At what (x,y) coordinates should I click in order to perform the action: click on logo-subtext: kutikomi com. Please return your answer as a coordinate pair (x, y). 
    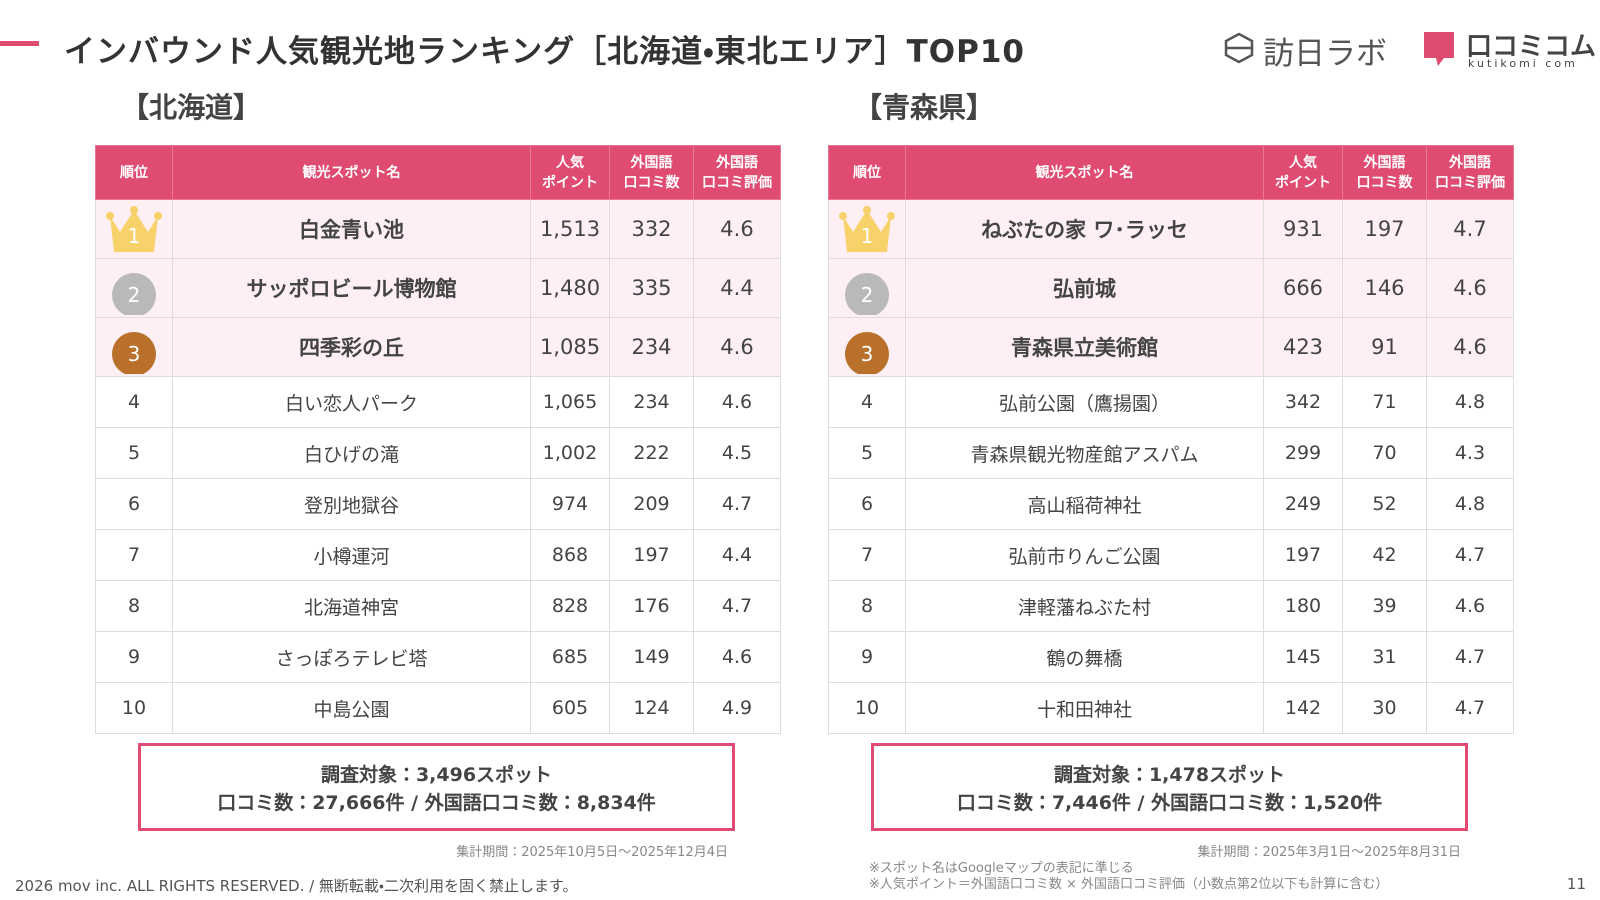
    Looking at the image, I should click on (1523, 63).